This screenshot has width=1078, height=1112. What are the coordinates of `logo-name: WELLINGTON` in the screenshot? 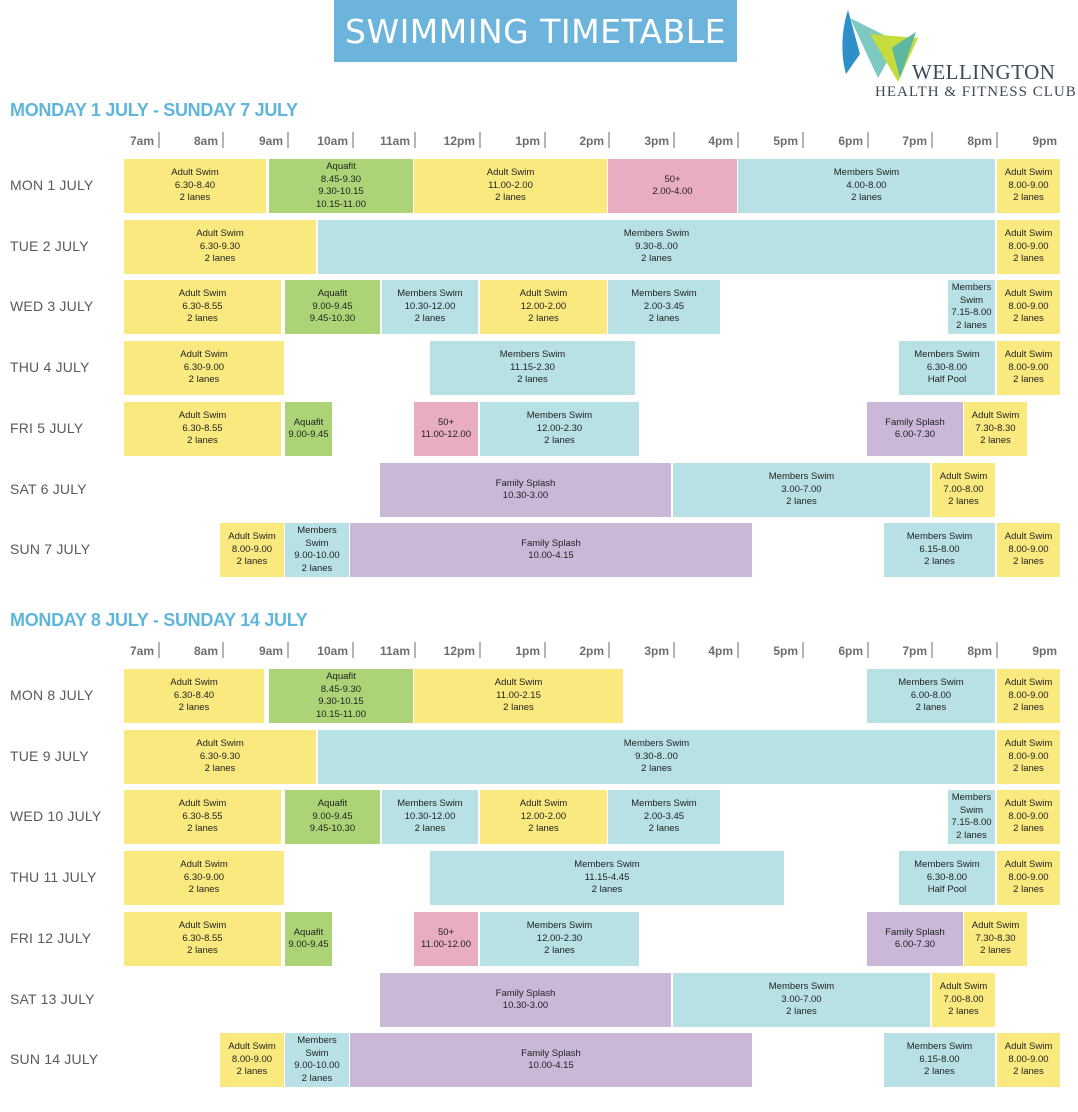 It's located at (984, 72).